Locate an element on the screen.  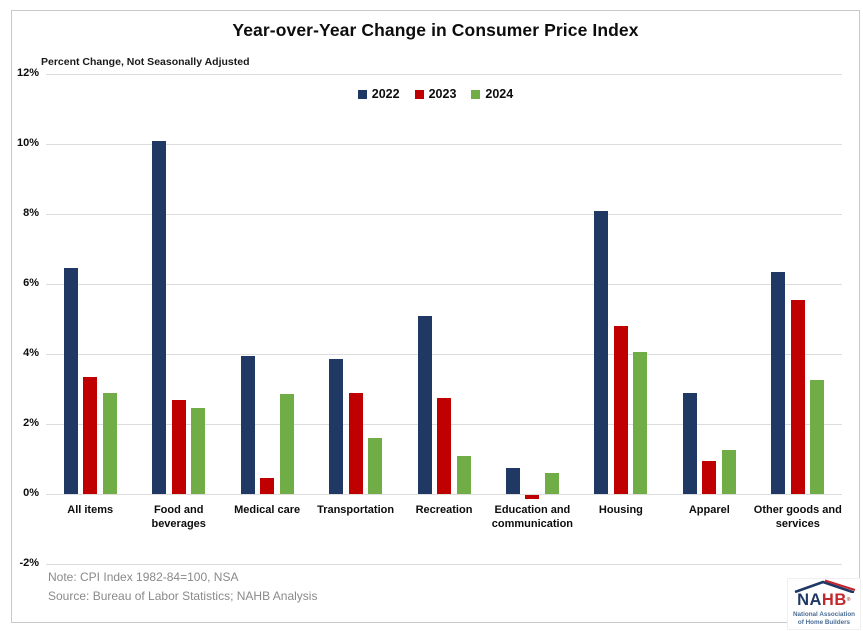
legend-item-2022: 2022 is located at coordinates (378, 94).